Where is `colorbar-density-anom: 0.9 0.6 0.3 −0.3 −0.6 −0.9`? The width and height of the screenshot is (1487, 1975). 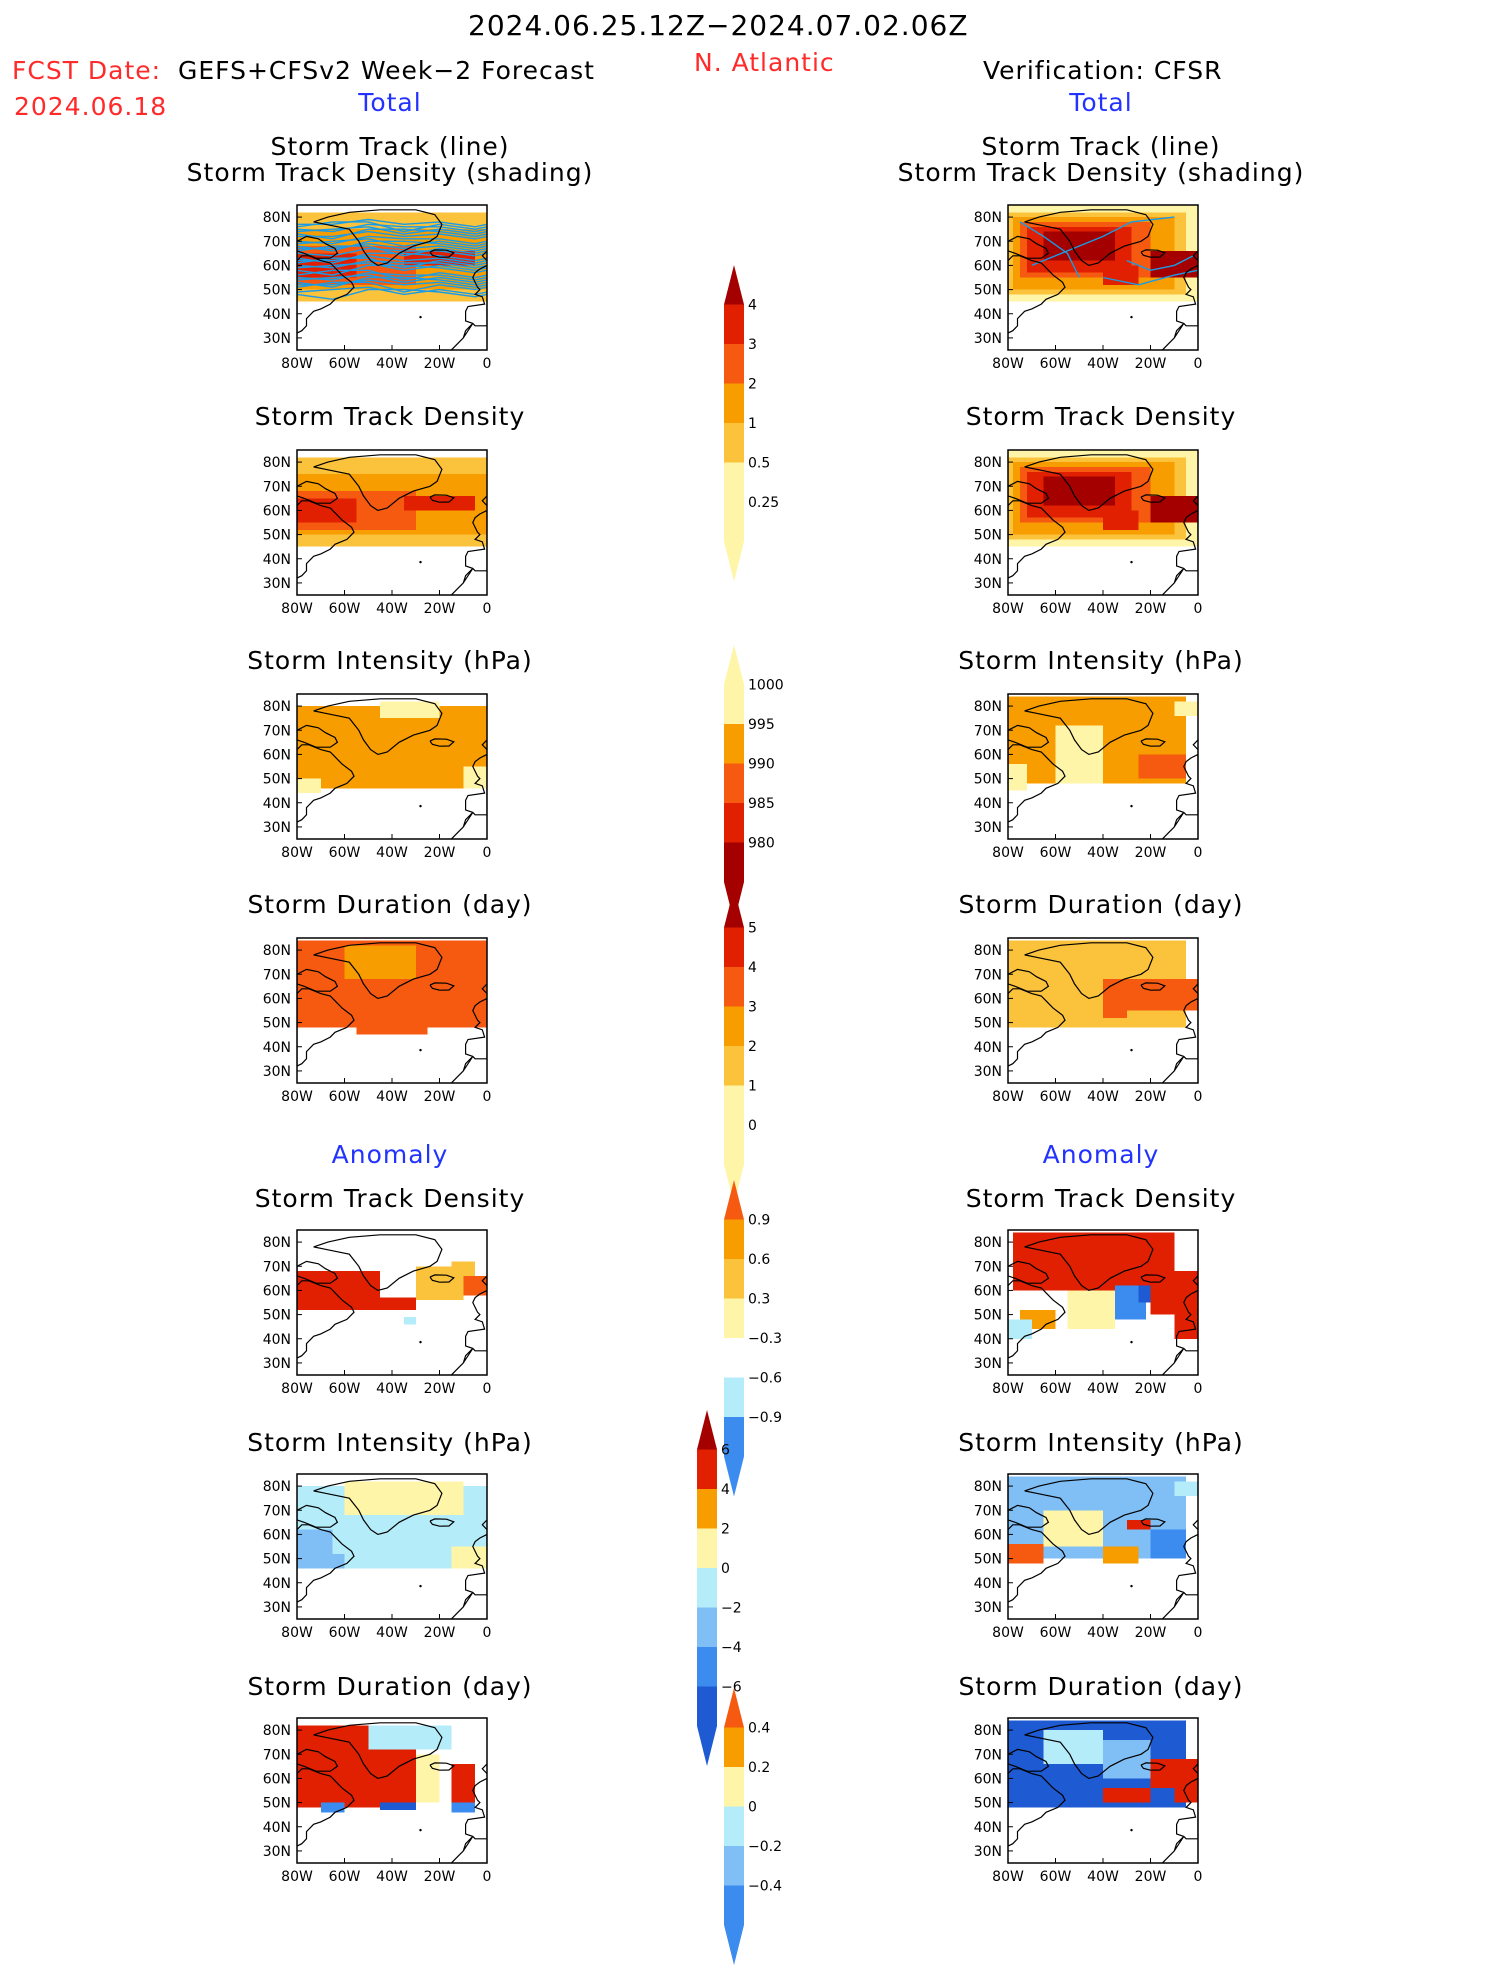 colorbar-density-anom: 0.9 0.6 0.3 −0.3 −0.6 −0.9 is located at coordinates (753, 1338).